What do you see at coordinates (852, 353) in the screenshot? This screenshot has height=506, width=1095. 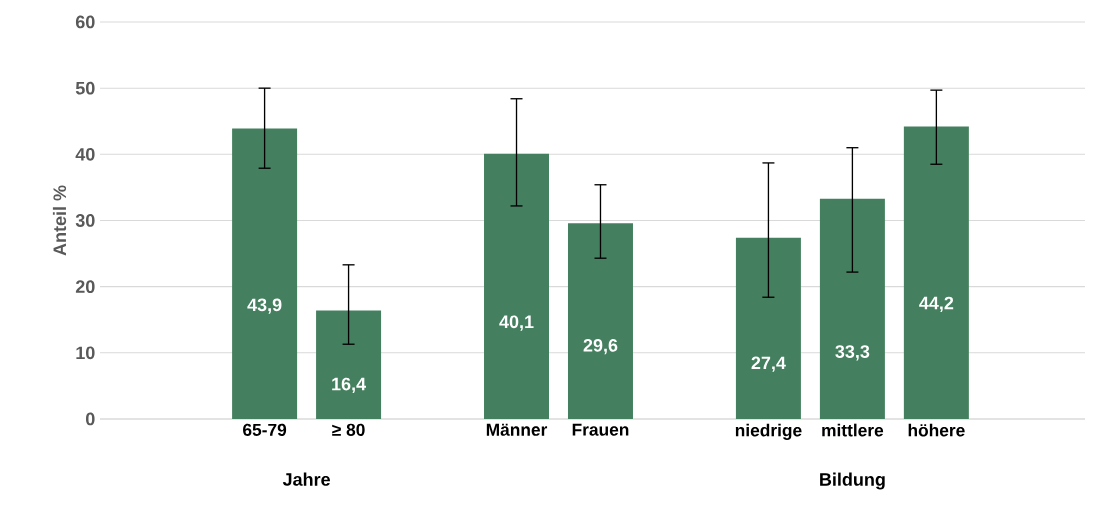 I see `data-label: 33,3` at bounding box center [852, 353].